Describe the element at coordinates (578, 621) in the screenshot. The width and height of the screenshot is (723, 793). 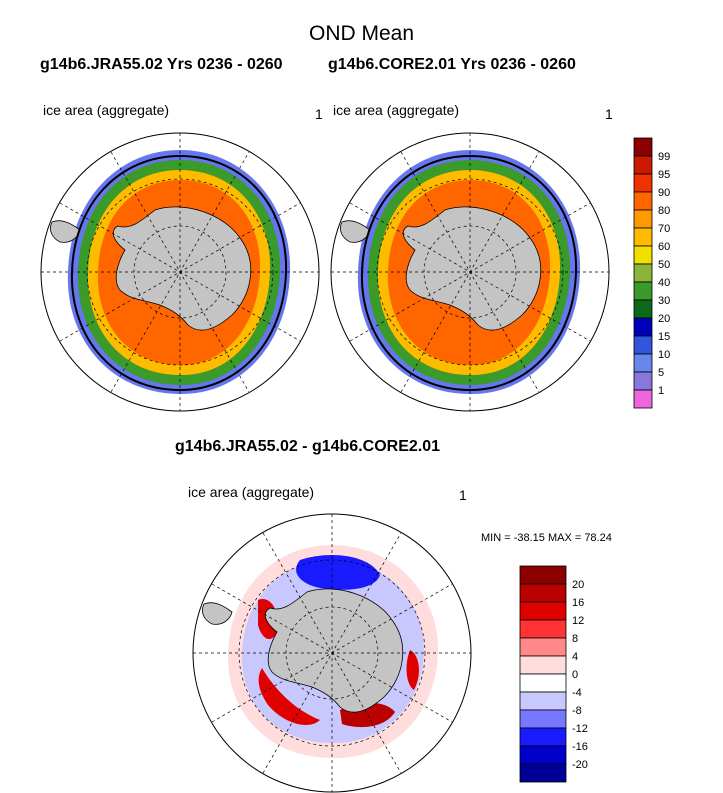
I see `colorbar-difference-label: 12` at that location.